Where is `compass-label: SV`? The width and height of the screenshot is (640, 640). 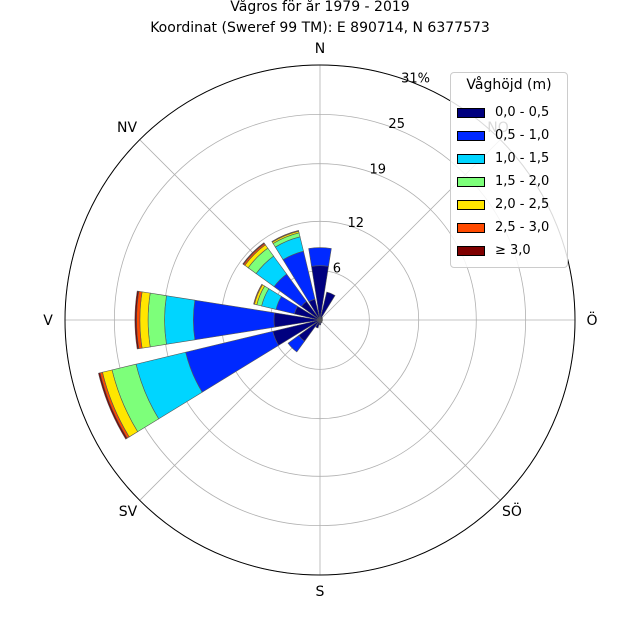 compass-label: SV is located at coordinates (128, 512).